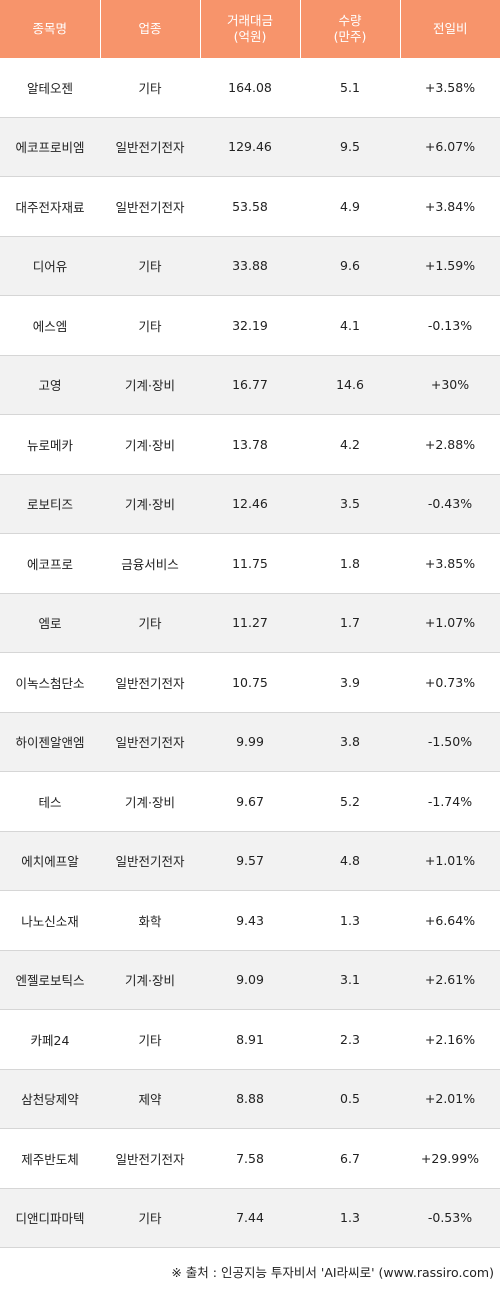  I want to click on trade-value-cell: 11.27, so click(250, 623).